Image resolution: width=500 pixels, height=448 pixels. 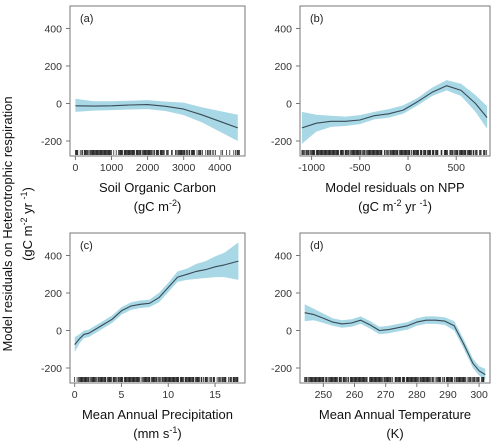 I want to click on y-units-mid: yr, so click(x=27, y=208).